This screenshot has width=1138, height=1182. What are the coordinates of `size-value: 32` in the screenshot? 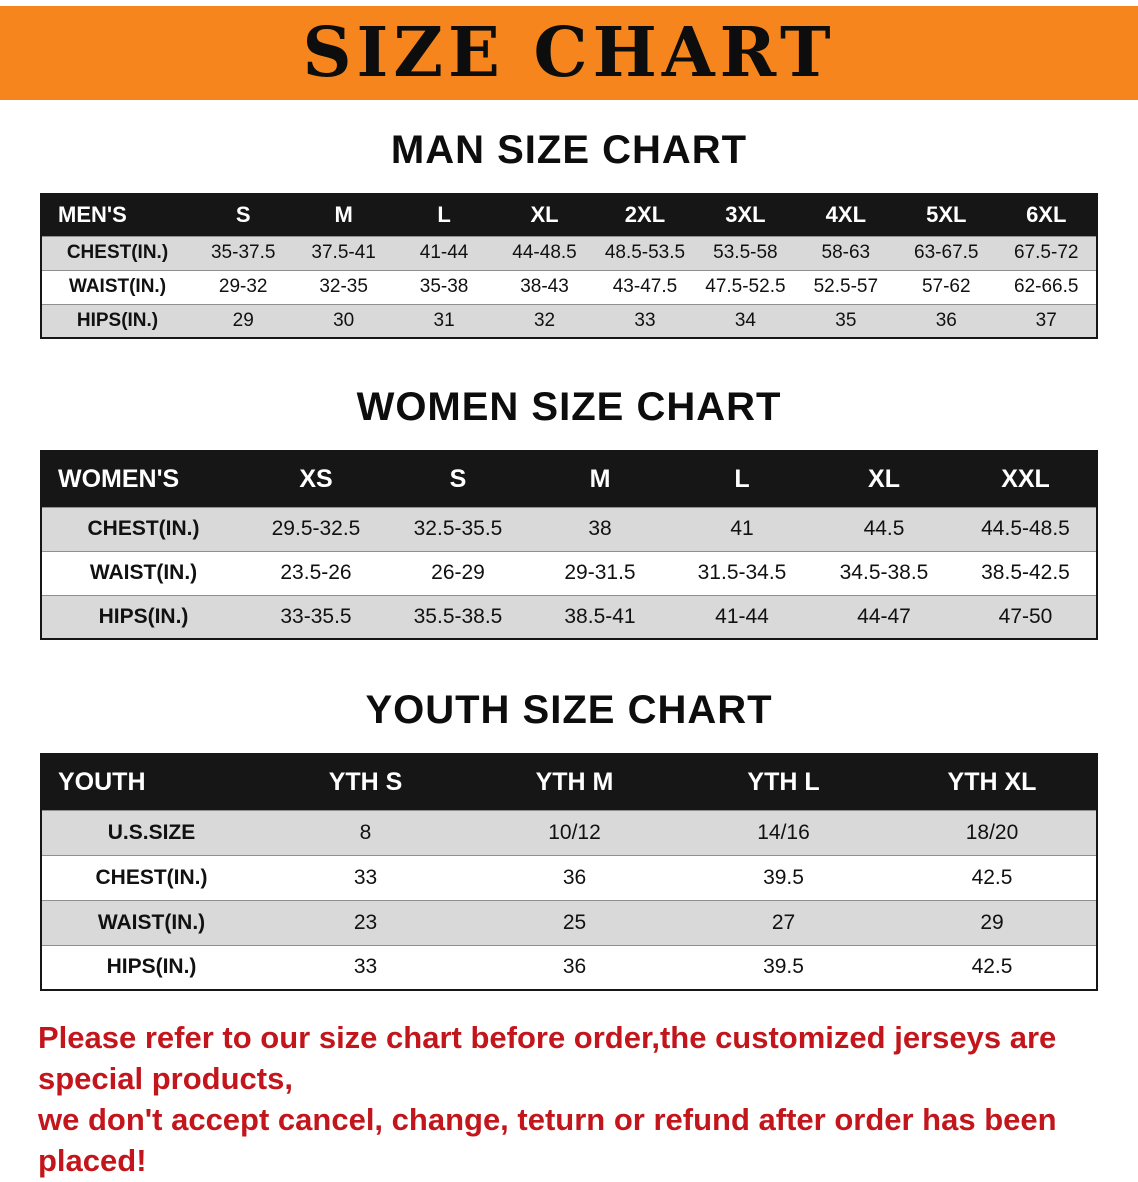 It's located at (544, 320).